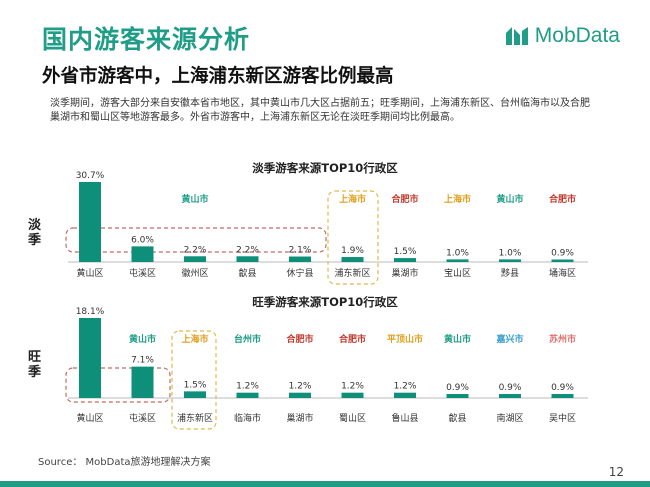 This screenshot has width=650, height=487. What do you see at coordinates (90, 176) in the screenshot?
I see `value-label-0-0: 30.7%` at bounding box center [90, 176].